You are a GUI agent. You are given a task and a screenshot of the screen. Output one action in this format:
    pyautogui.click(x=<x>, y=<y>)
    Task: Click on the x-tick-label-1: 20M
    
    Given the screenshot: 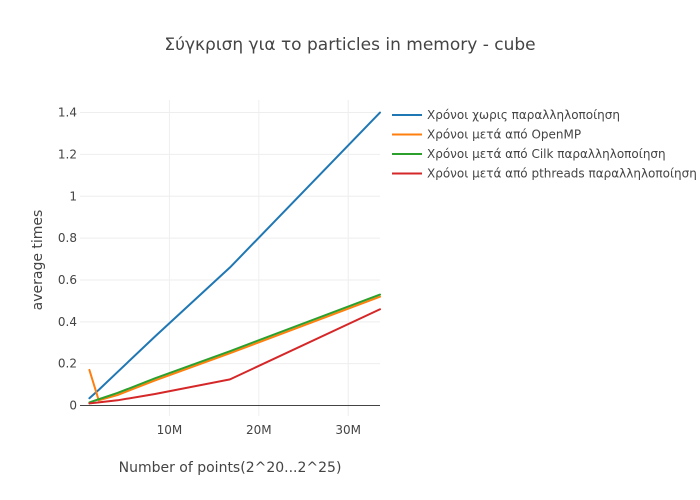 What is the action you would take?
    pyautogui.click(x=259, y=430)
    